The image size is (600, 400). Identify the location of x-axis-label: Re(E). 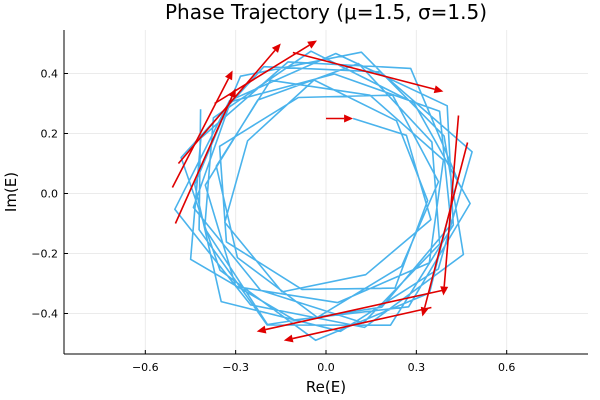
(326, 387).